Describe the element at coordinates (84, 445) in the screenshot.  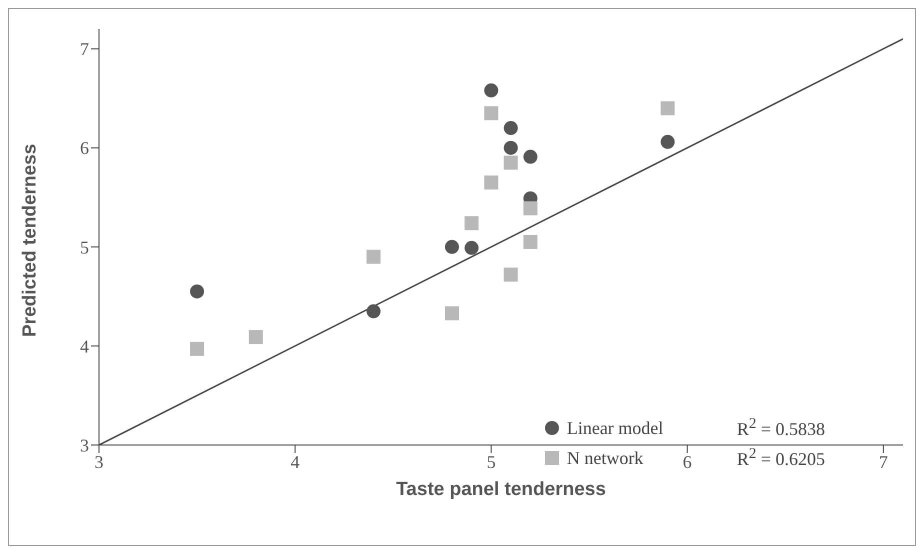
I see `y-tick-label: 3` at that location.